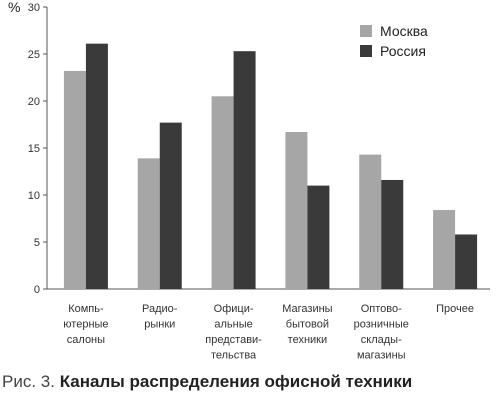 The image size is (500, 400). Describe the element at coordinates (307, 340) in the screenshot. I see `x-category-label-line: техники` at that location.